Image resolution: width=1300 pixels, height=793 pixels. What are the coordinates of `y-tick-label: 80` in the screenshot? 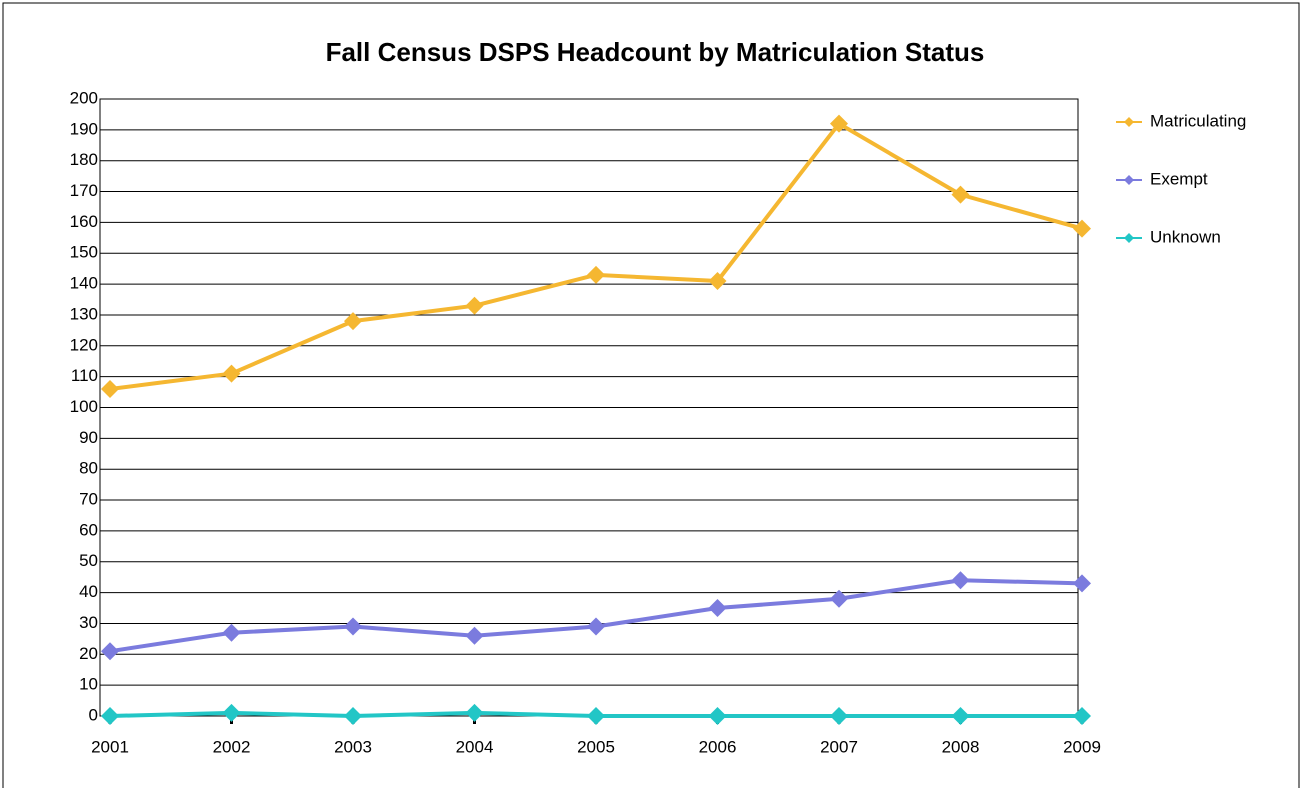 It's located at (88, 468).